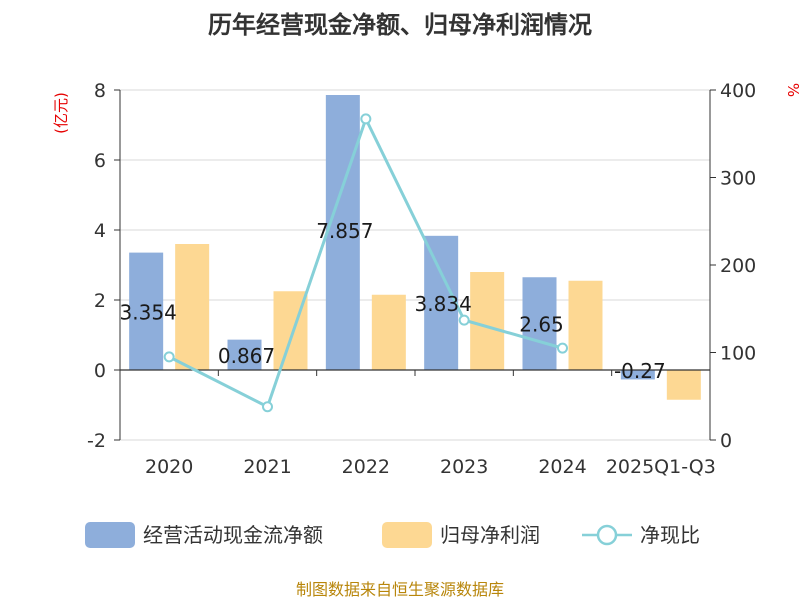 The height and width of the screenshot is (600, 800). I want to click on legend-label: 归母净利润, so click(490, 535).